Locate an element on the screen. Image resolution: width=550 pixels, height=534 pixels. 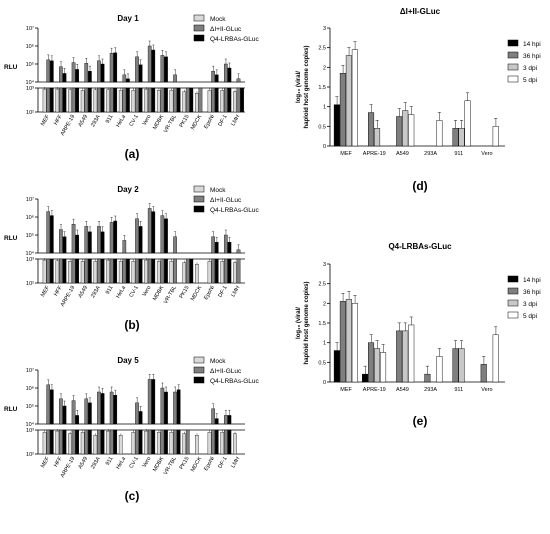
x-tick-label: 911 is located at coordinates (110, 290).